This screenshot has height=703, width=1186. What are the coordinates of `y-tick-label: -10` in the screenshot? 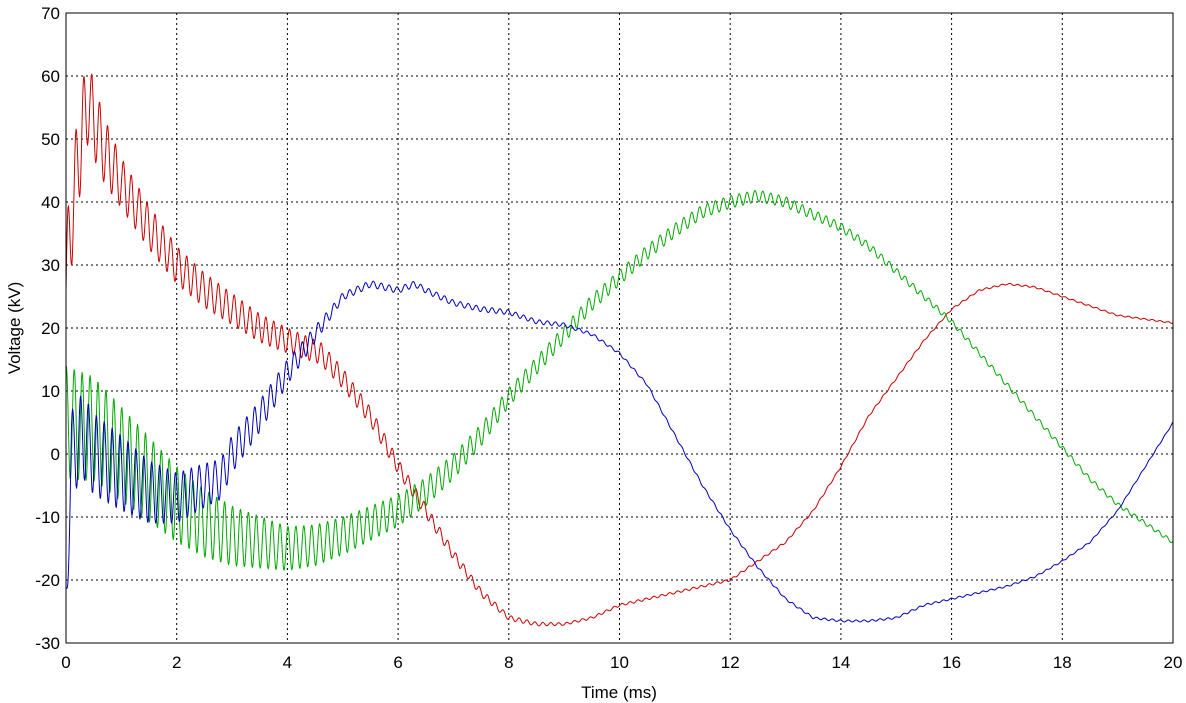 It's located at (47, 517).